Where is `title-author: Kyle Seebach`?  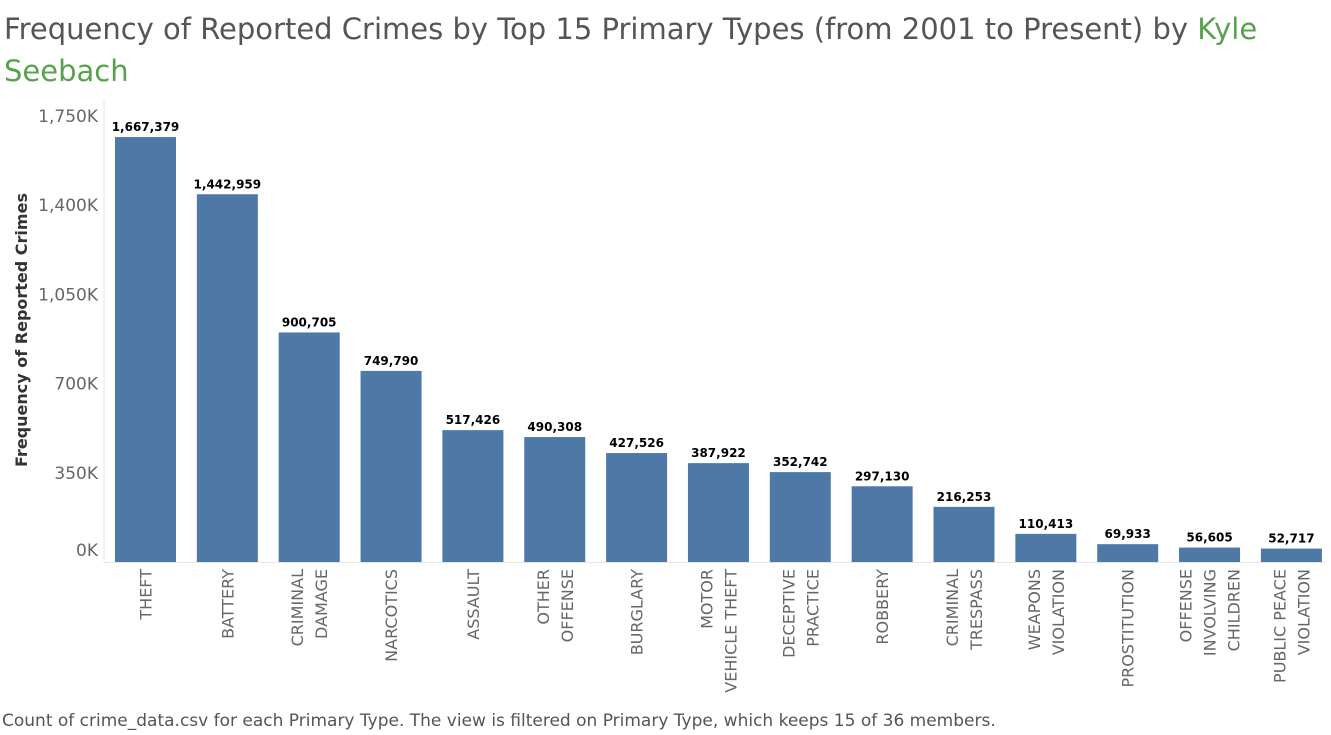
title-author: Kyle Seebach is located at coordinates (631, 50).